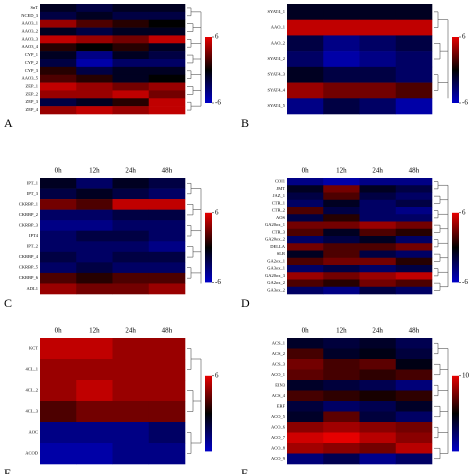 This screenshot has width=474, height=474. I want to click on column-label: 12h, so click(341, 171).